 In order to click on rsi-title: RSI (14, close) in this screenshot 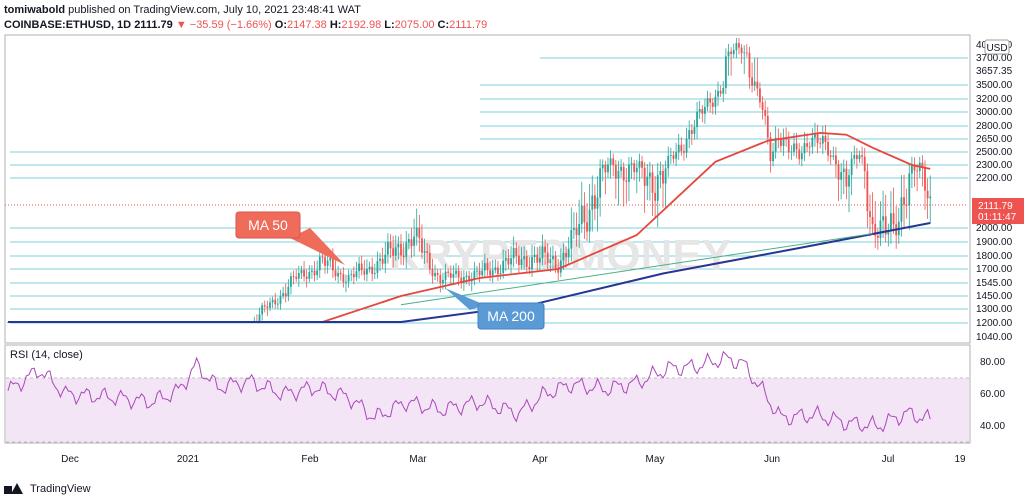, I will do `click(46, 355)`.